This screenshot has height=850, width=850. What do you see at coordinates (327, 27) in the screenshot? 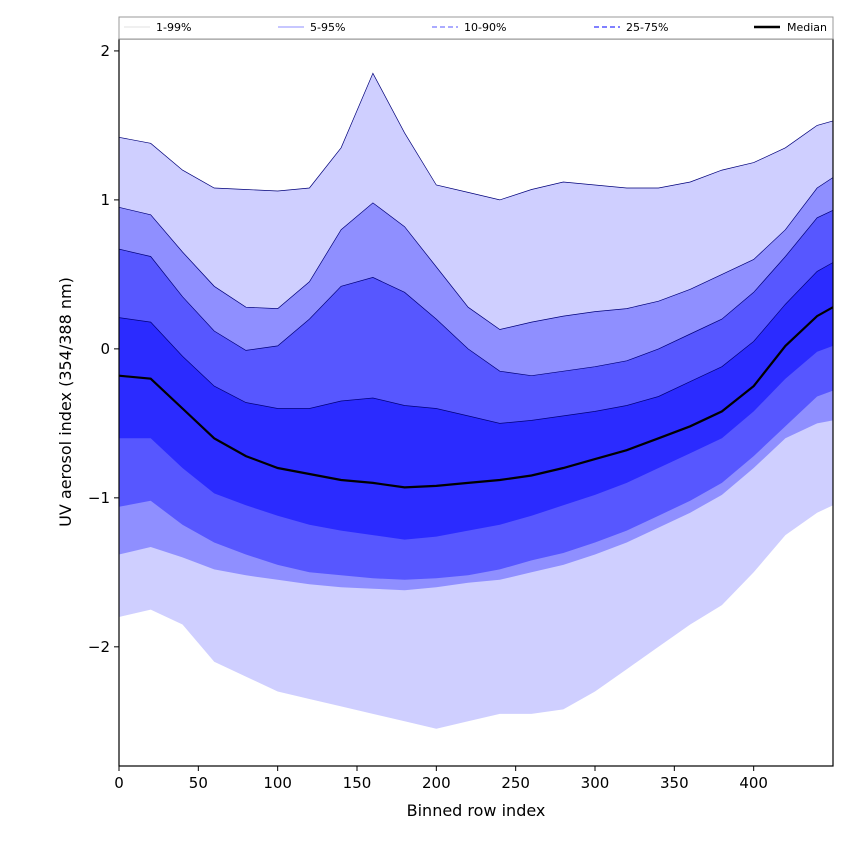
I see `legend-label-5-95-: 5-95%` at bounding box center [327, 27].